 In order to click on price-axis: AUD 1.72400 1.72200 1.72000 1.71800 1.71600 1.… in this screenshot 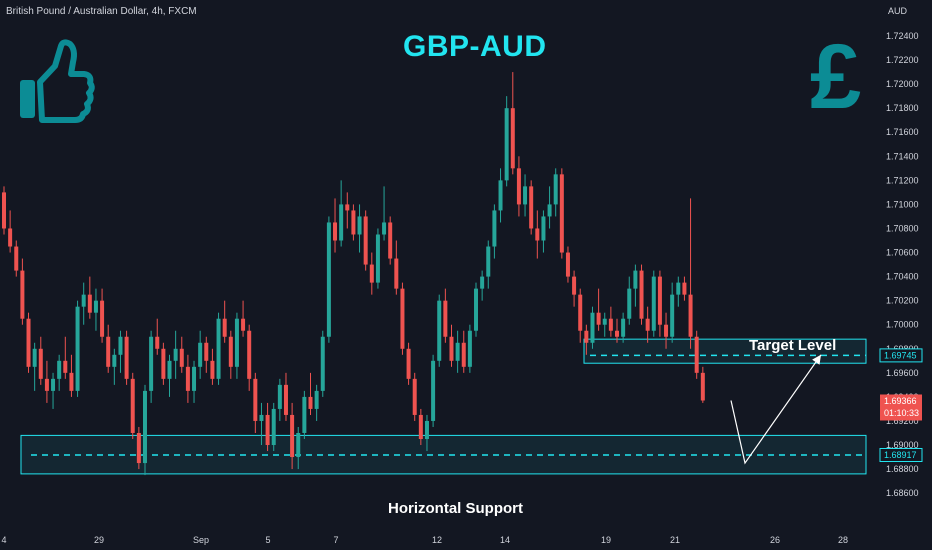, I will do `click(902, 252)`.